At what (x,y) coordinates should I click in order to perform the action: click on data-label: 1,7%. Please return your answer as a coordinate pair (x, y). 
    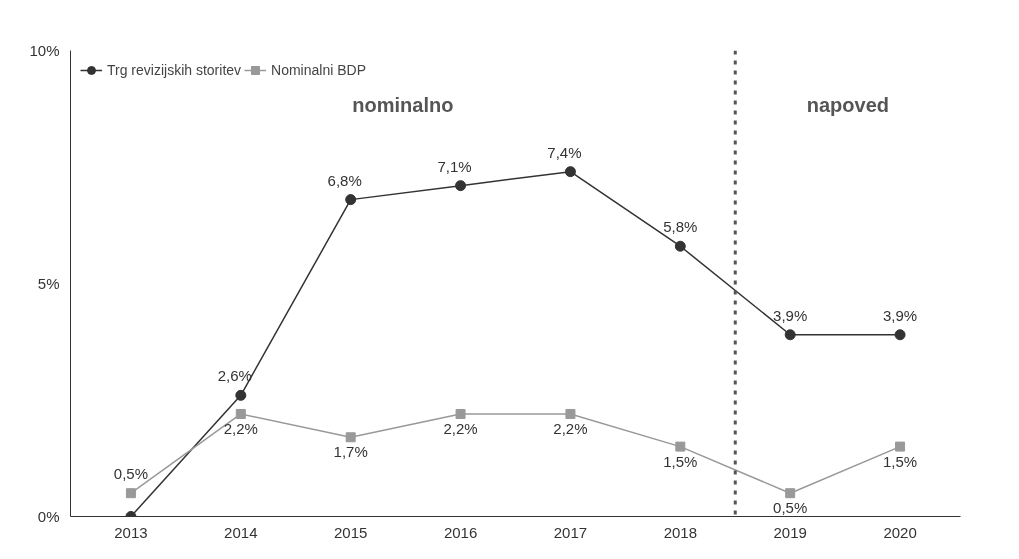
    Looking at the image, I should click on (350, 452).